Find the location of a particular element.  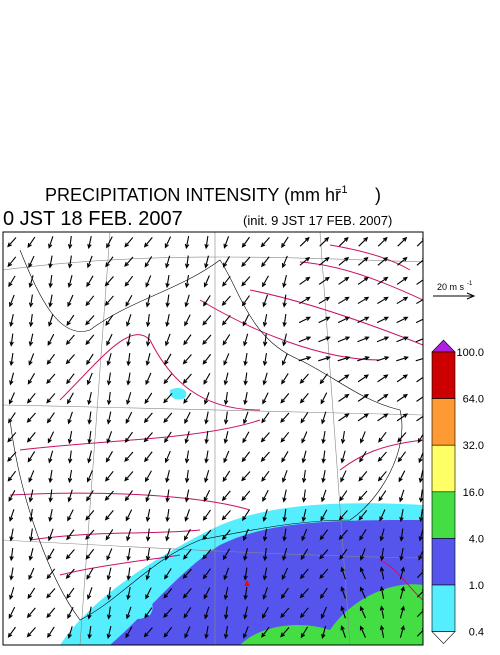

init-time: (init. 9 JST 17 FEB. 2007) is located at coordinates (317, 220).